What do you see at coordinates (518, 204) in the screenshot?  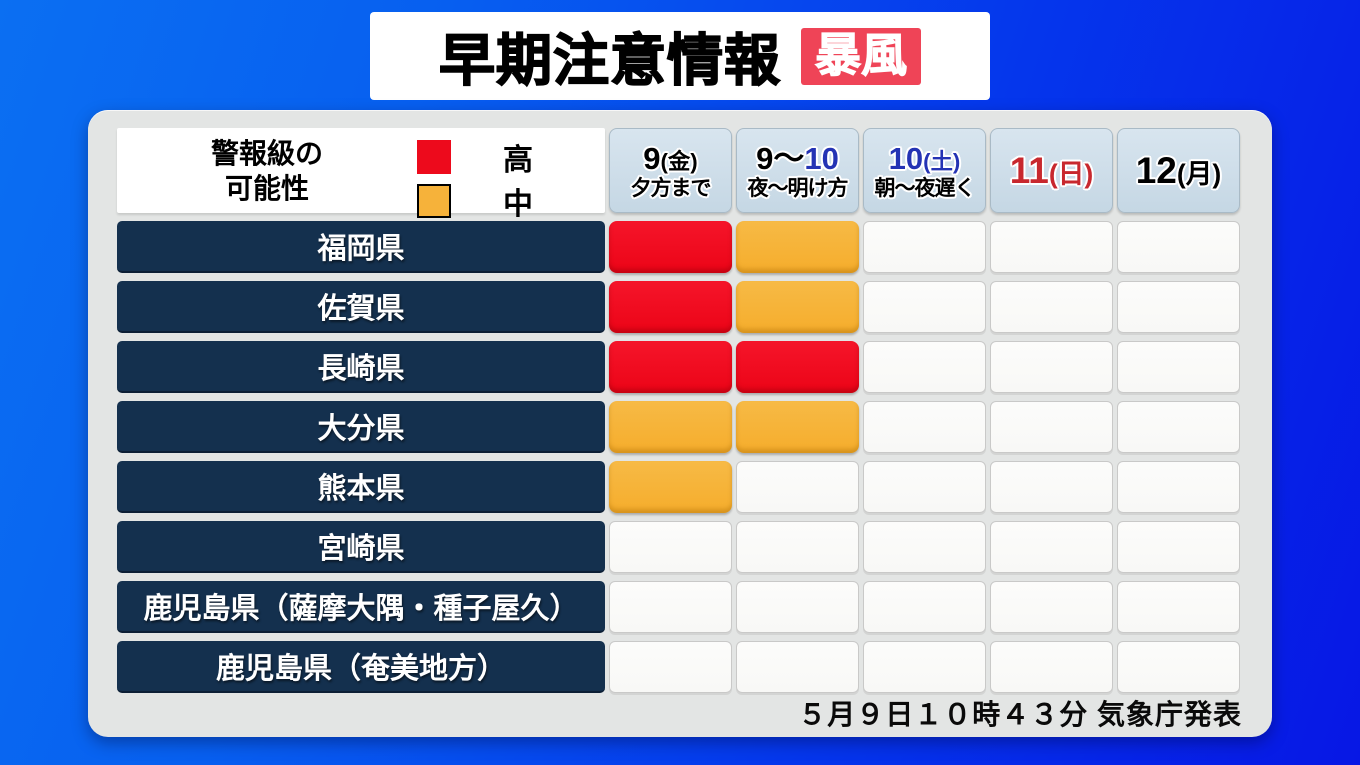 I see `legend-label-mid: 中` at bounding box center [518, 204].